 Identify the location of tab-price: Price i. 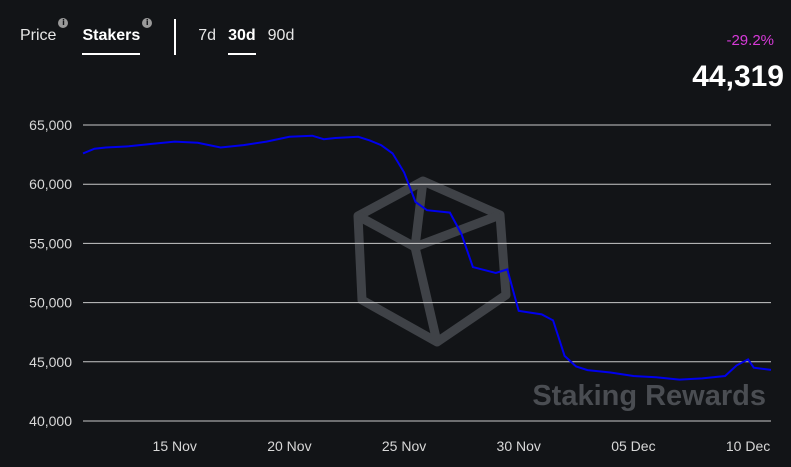
(44, 35).